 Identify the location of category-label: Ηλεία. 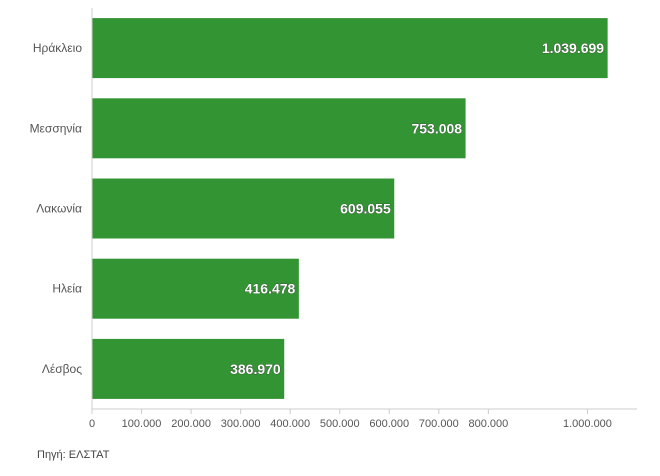
(67, 289).